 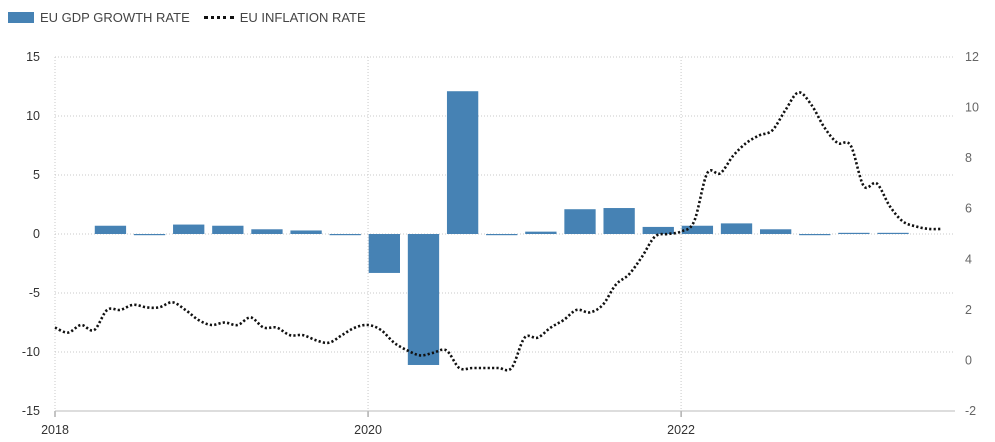 I want to click on x-tick-label: 2022, so click(x=681, y=430).